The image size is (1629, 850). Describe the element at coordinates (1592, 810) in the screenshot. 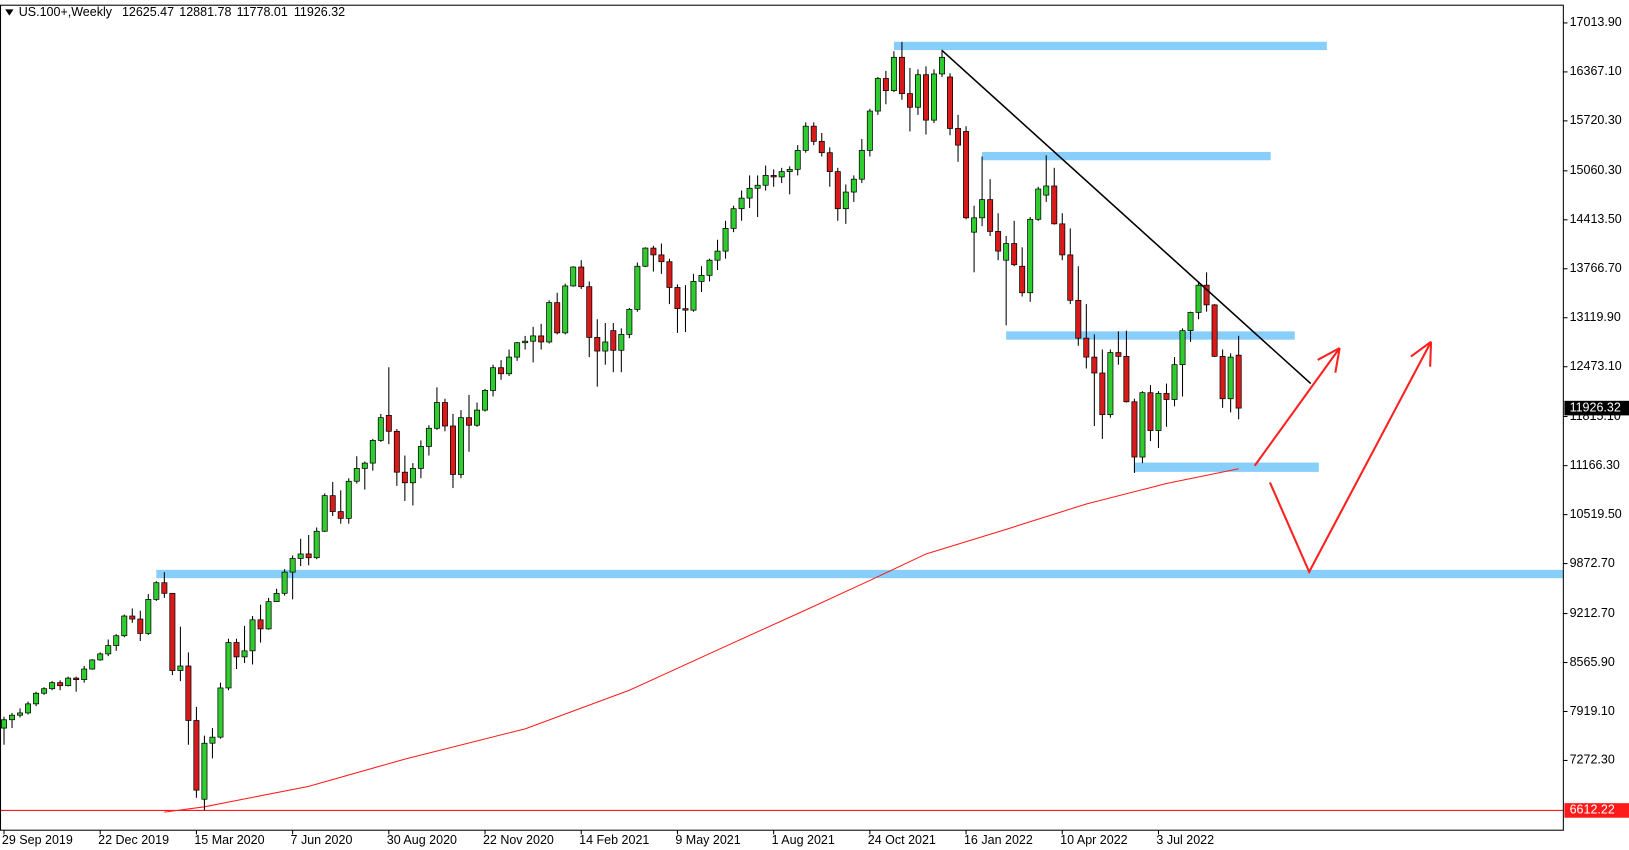

I see `level-price-label: 6612.22` at that location.